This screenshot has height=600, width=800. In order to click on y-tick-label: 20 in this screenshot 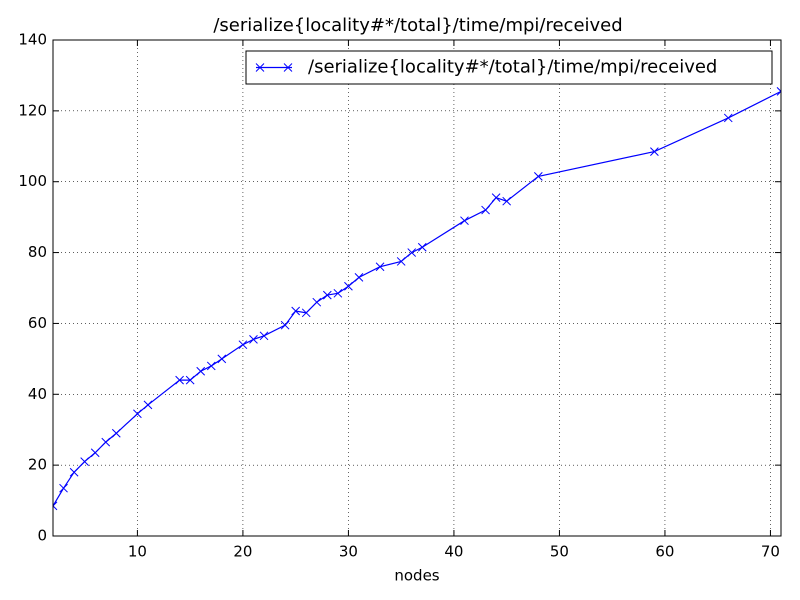, I will do `click(37, 465)`.